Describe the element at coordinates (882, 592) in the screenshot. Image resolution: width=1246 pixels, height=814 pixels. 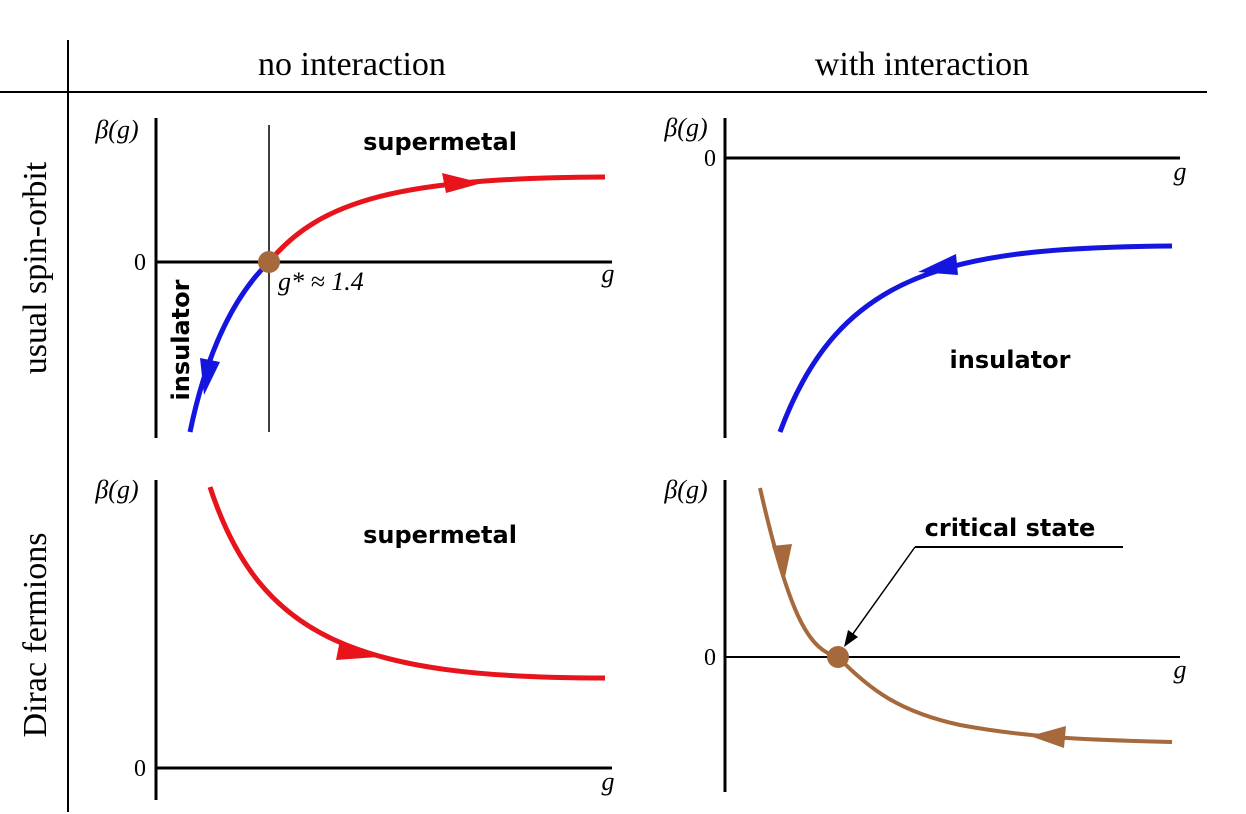
I see `callout-pointer` at that location.